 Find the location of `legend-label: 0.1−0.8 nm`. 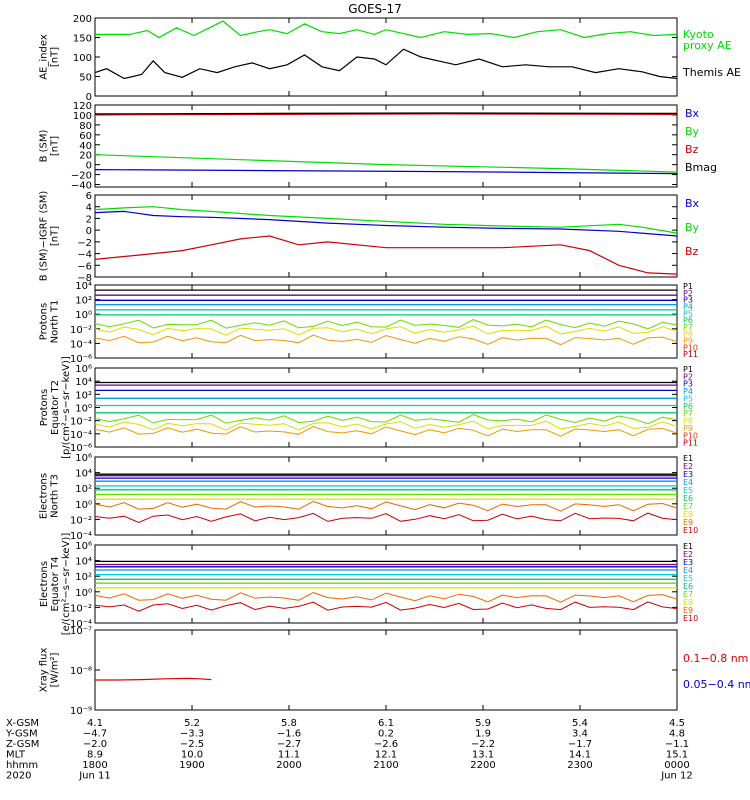

legend-label: 0.1−0.8 nm is located at coordinates (715, 658).